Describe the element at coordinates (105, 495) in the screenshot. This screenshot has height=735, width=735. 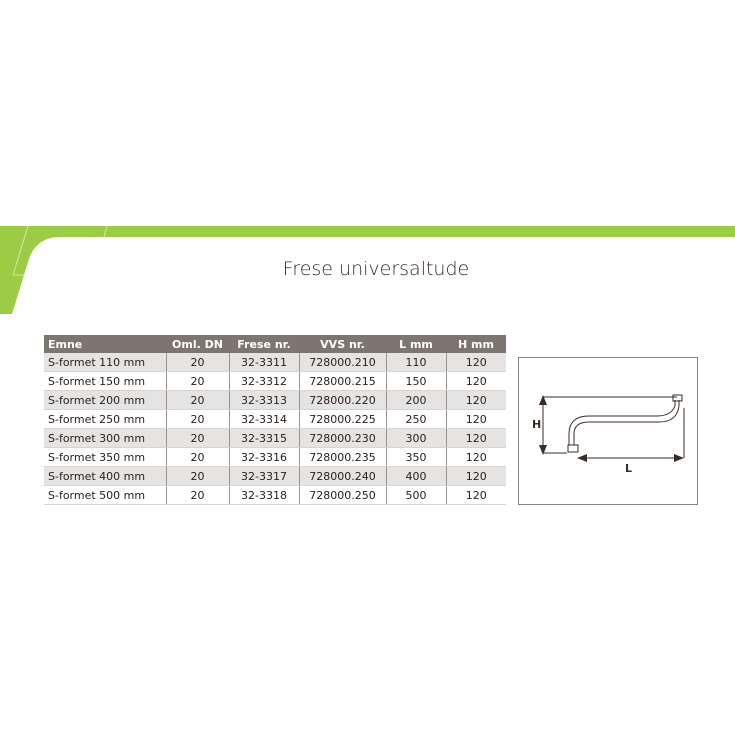
I see `table-cell: S-formet 500 mm` at that location.